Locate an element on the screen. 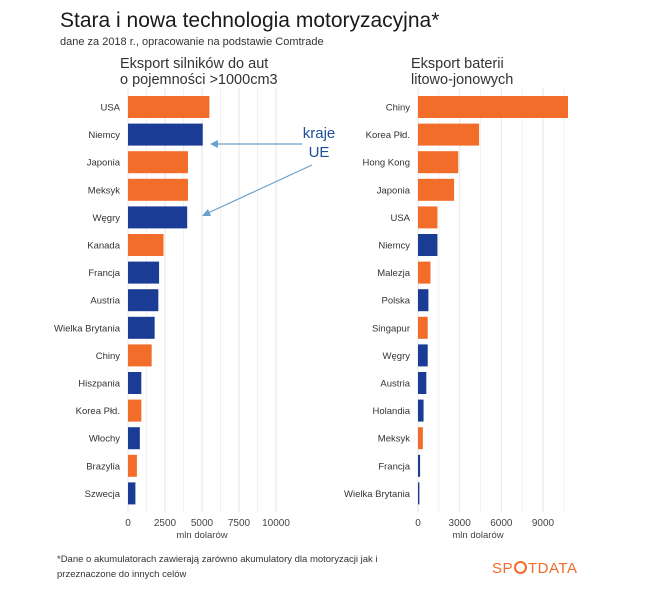  engines-category-label: Węgry is located at coordinates (107, 218).